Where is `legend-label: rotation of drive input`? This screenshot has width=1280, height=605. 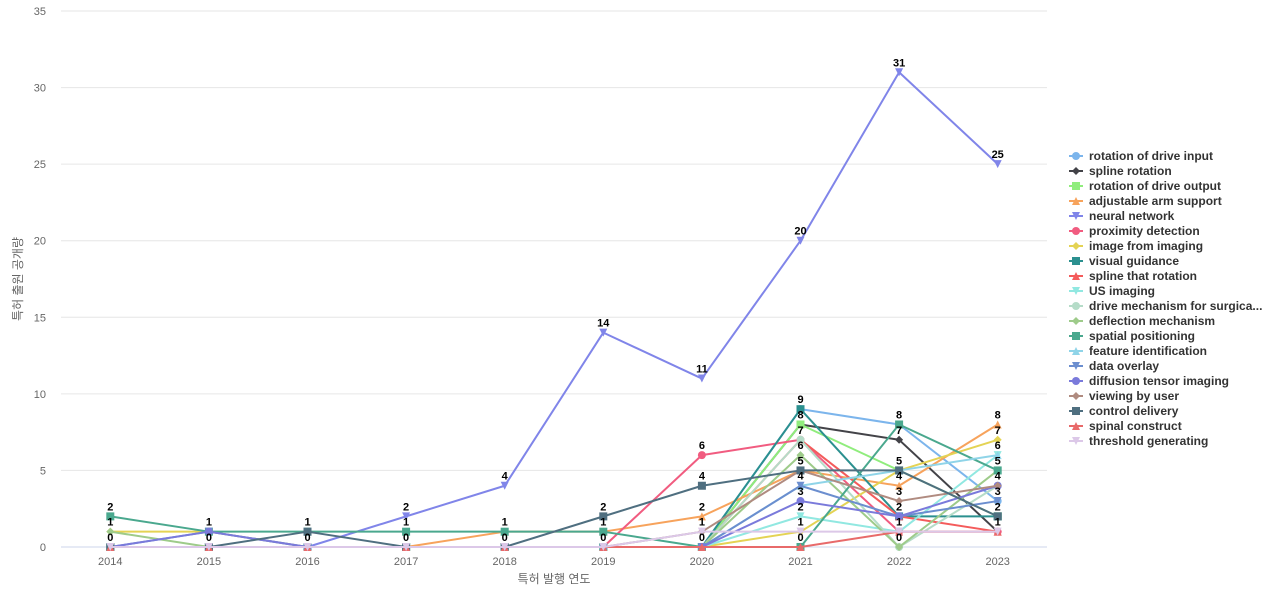 legend-label: rotation of drive input is located at coordinates (1151, 156).